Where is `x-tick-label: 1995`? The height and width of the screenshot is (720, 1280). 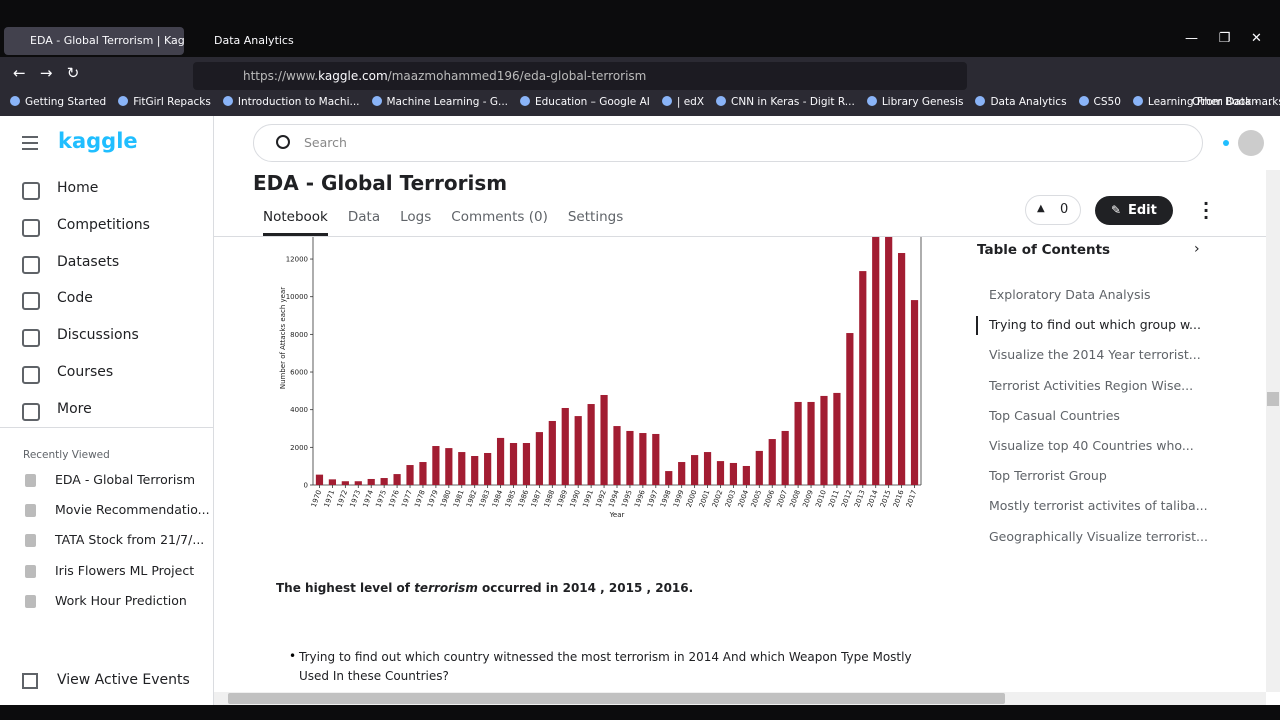
x-tick-label: 1995 is located at coordinates (627, 498).